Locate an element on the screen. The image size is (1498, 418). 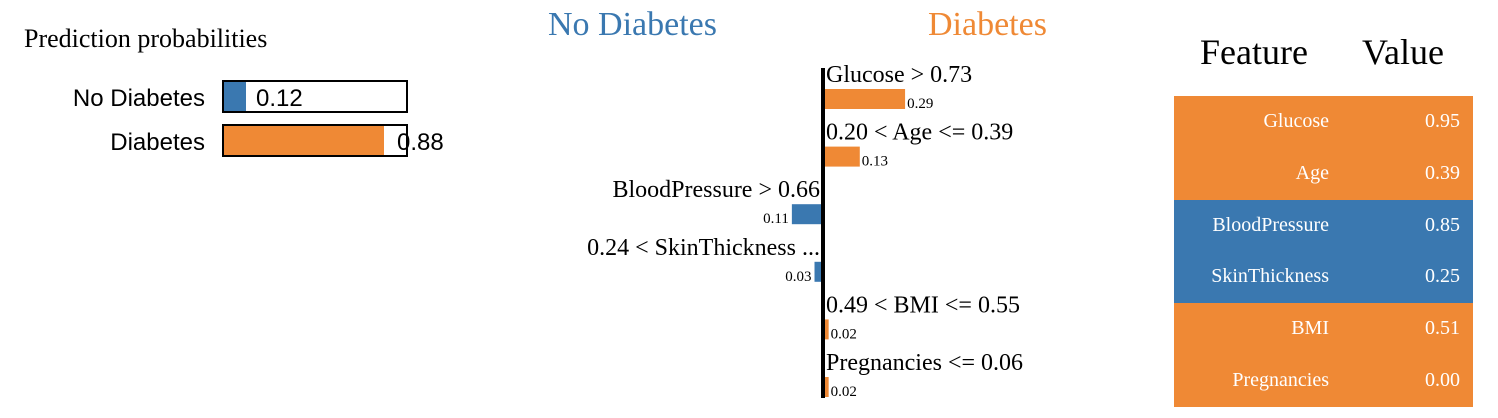
table-row: Glucose 0.95 is located at coordinates (1323, 122).